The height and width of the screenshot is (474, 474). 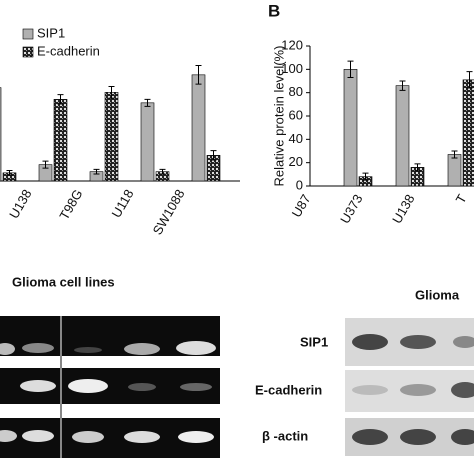 I want to click on x-tick-label: U373, so click(x=351, y=209).